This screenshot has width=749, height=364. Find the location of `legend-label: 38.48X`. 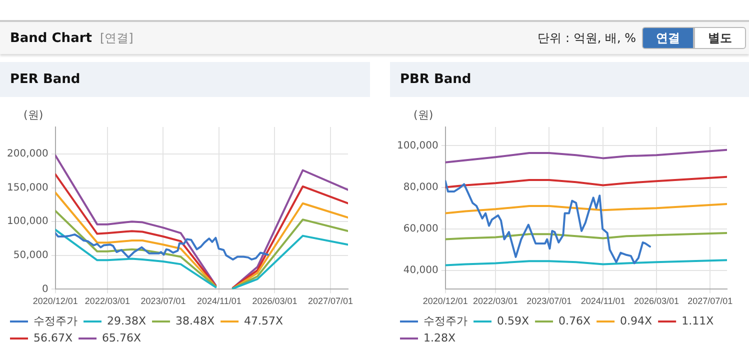

legend-label: 38.48X is located at coordinates (196, 321).